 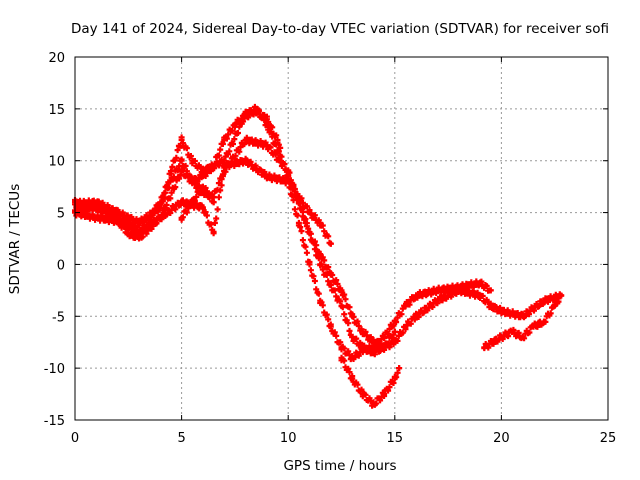 I want to click on y-tick-label: 20, so click(x=56, y=58).